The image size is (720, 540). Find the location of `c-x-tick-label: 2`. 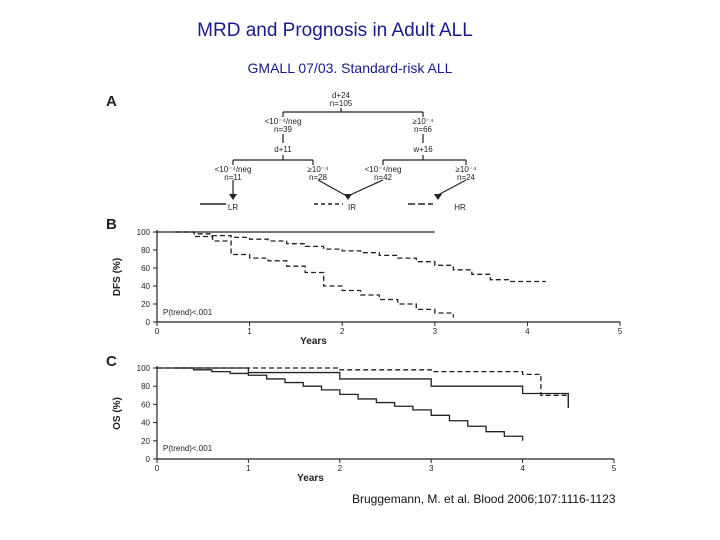

c-x-tick-label: 2 is located at coordinates (340, 468).